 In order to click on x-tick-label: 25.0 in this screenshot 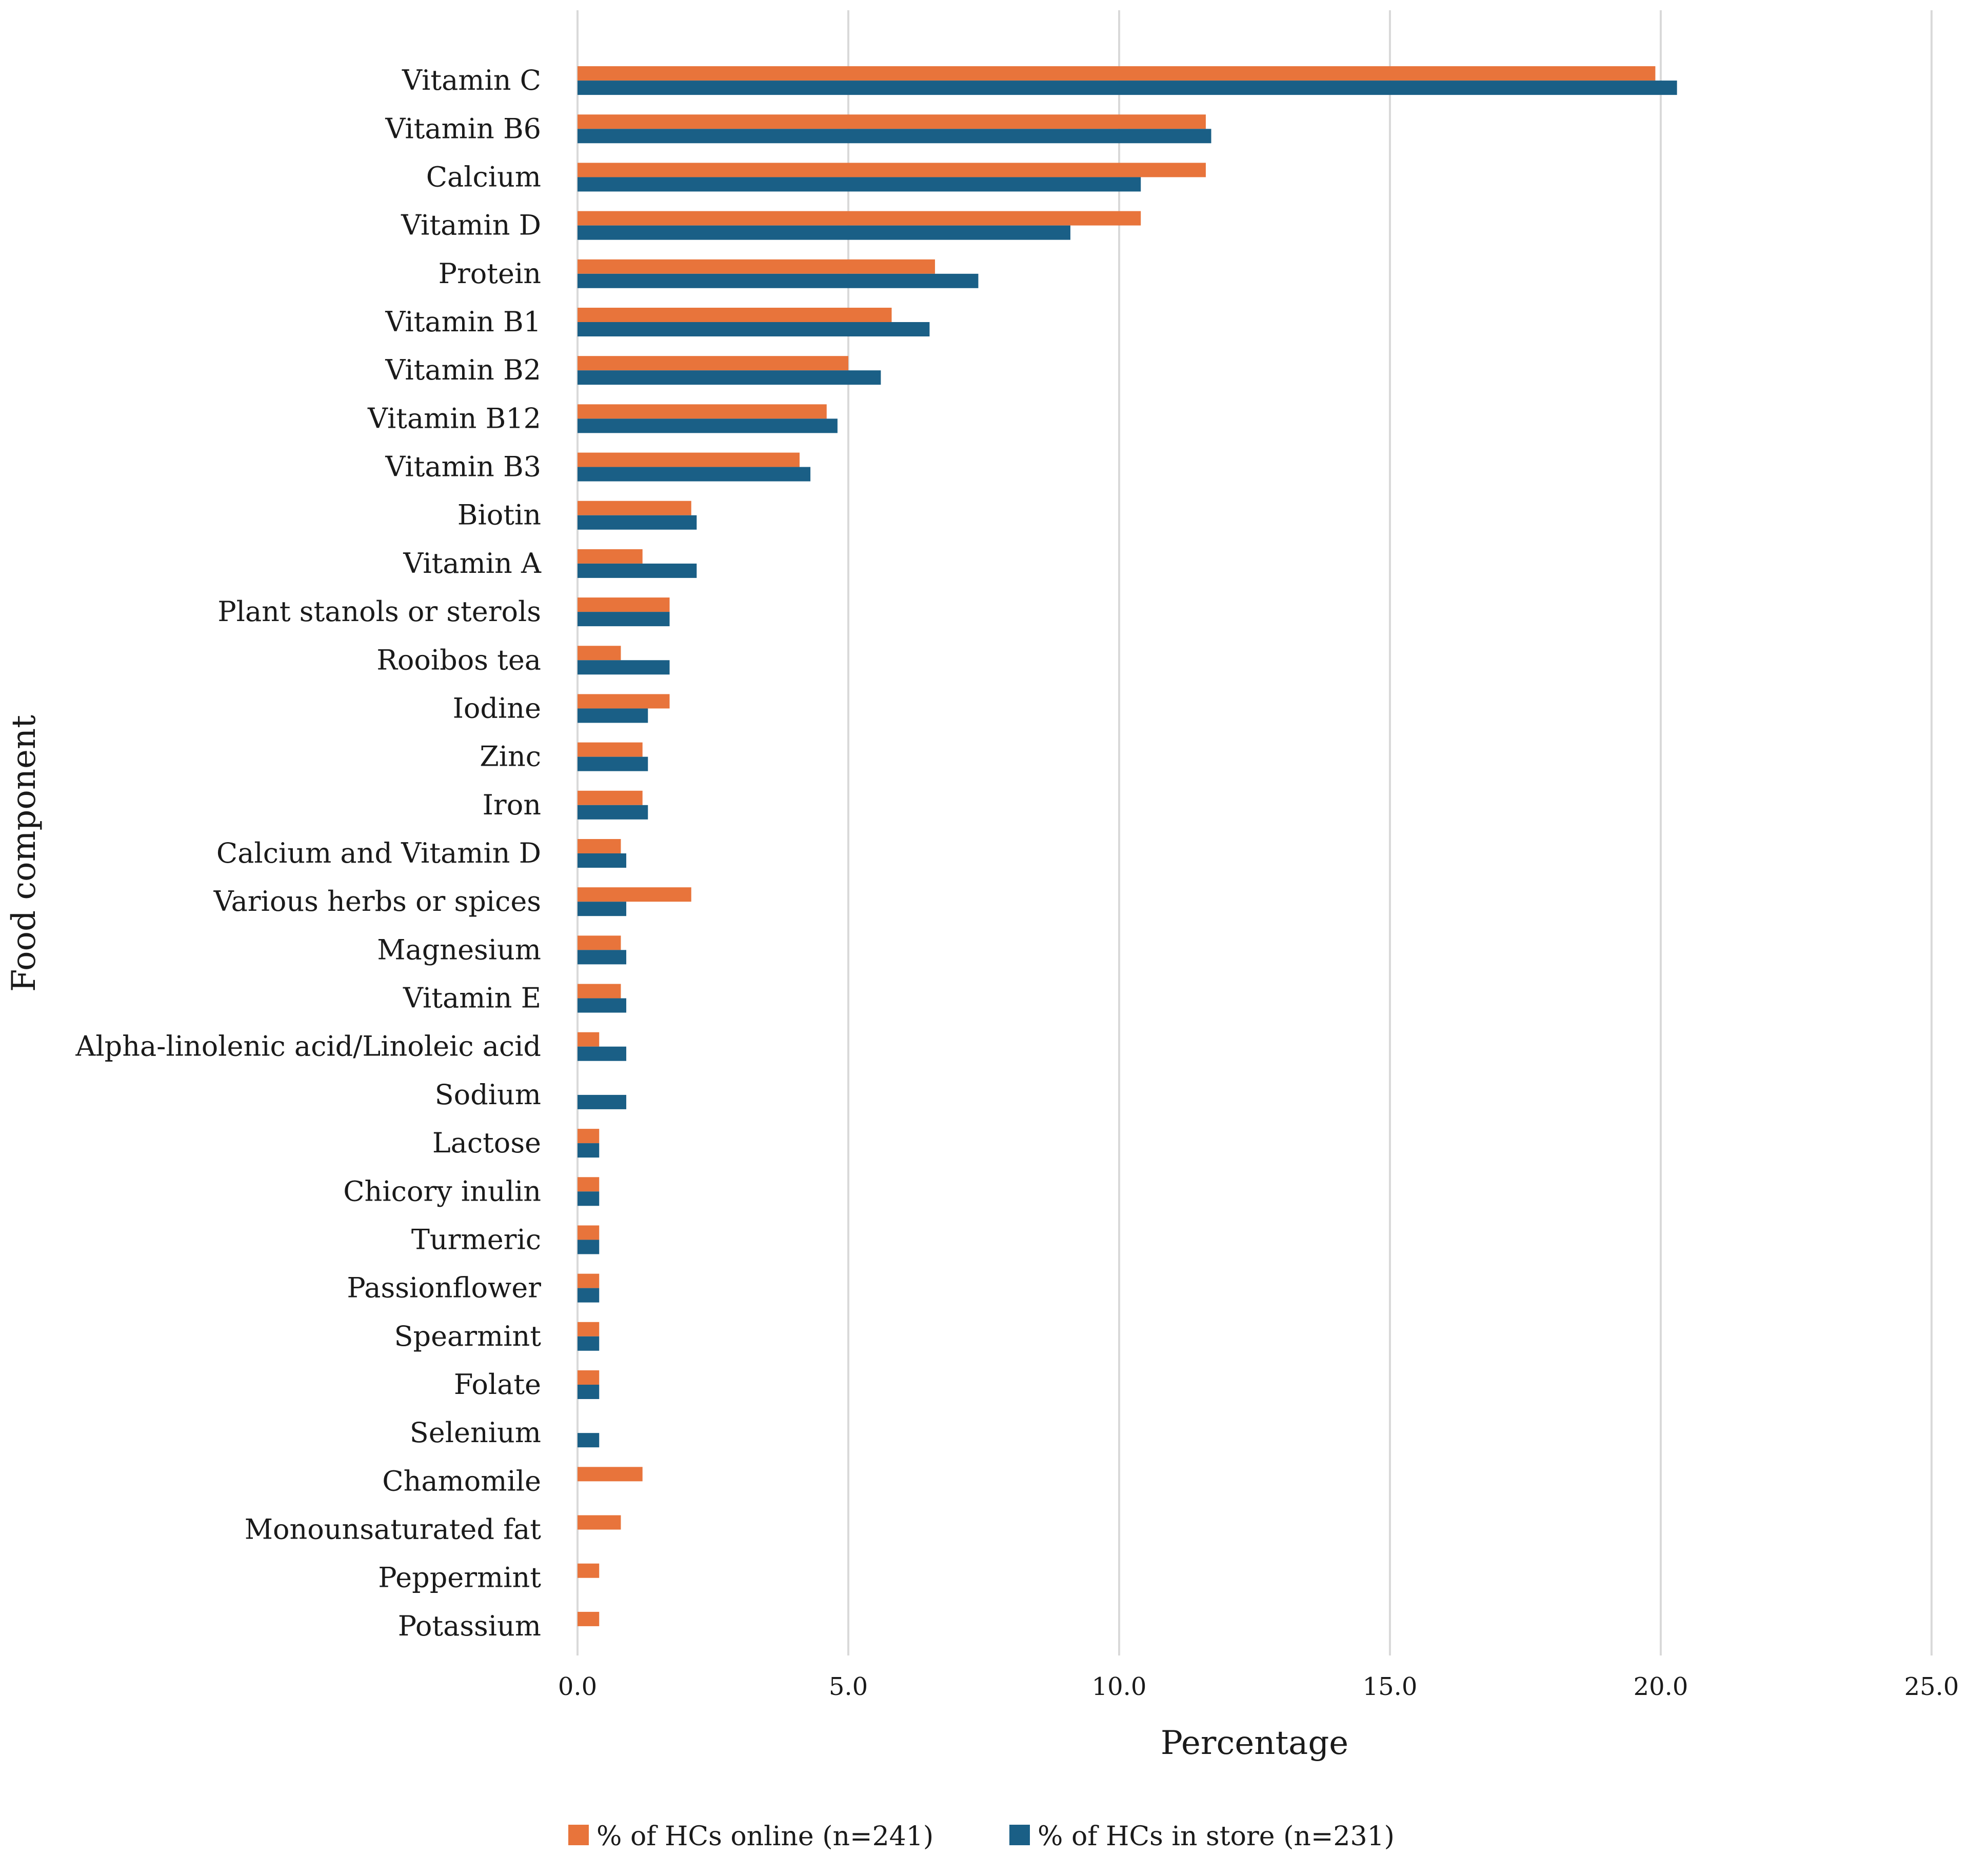, I will do `click(1931, 1686)`.